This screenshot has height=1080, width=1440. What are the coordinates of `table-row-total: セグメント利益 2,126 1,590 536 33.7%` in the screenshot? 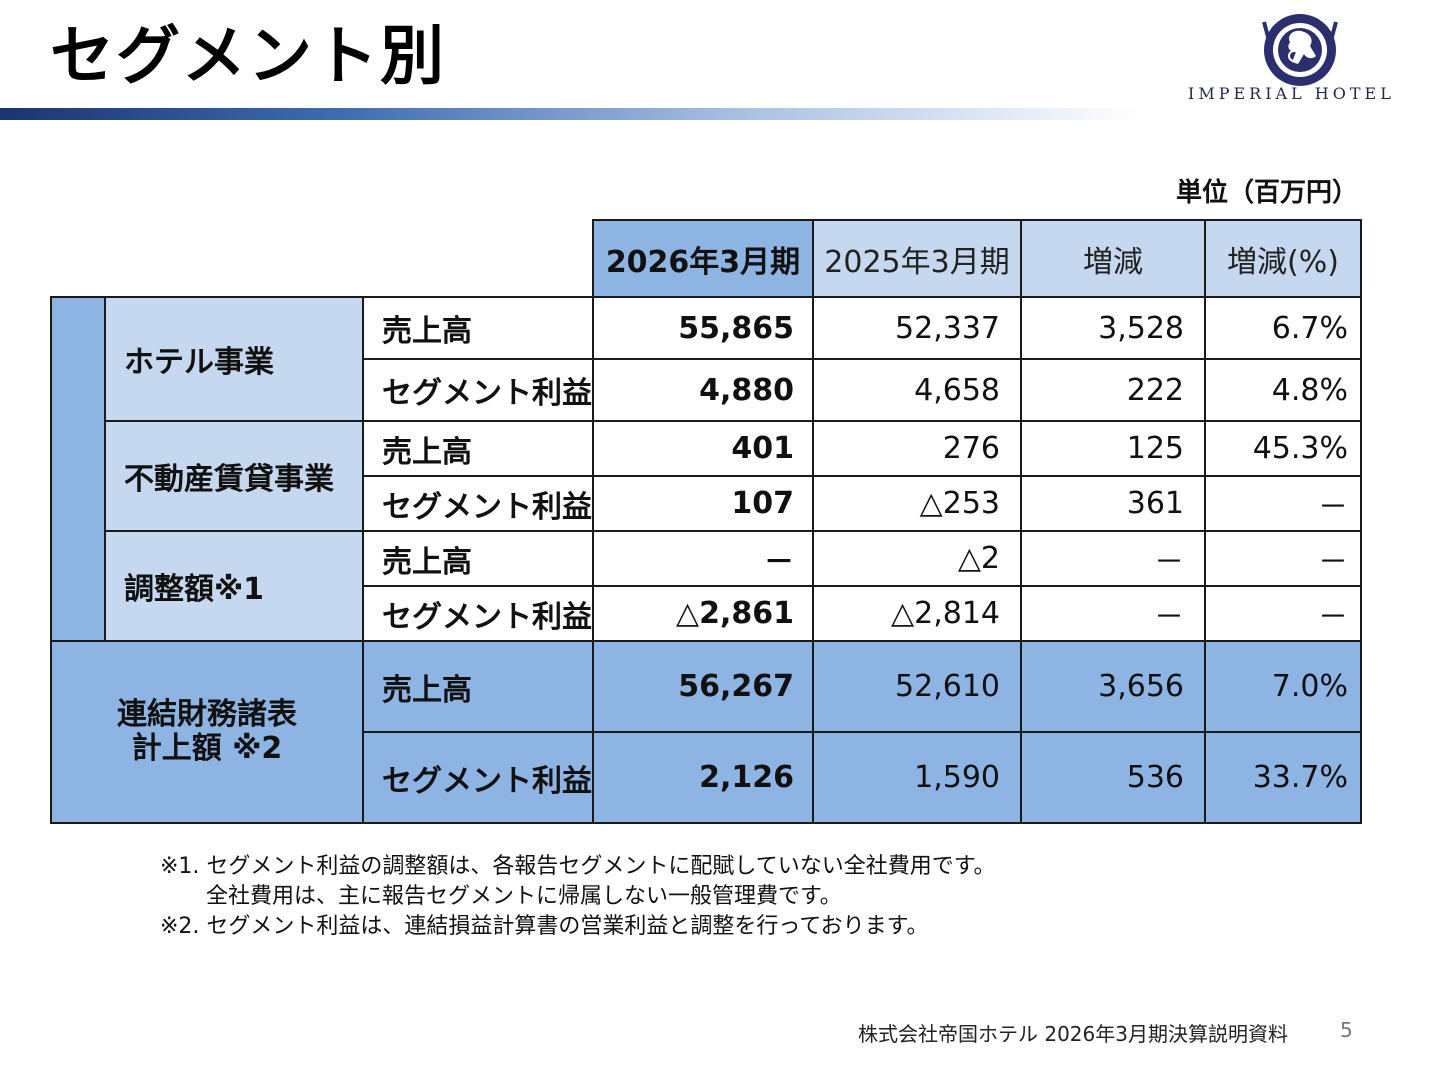 It's located at (706, 777).